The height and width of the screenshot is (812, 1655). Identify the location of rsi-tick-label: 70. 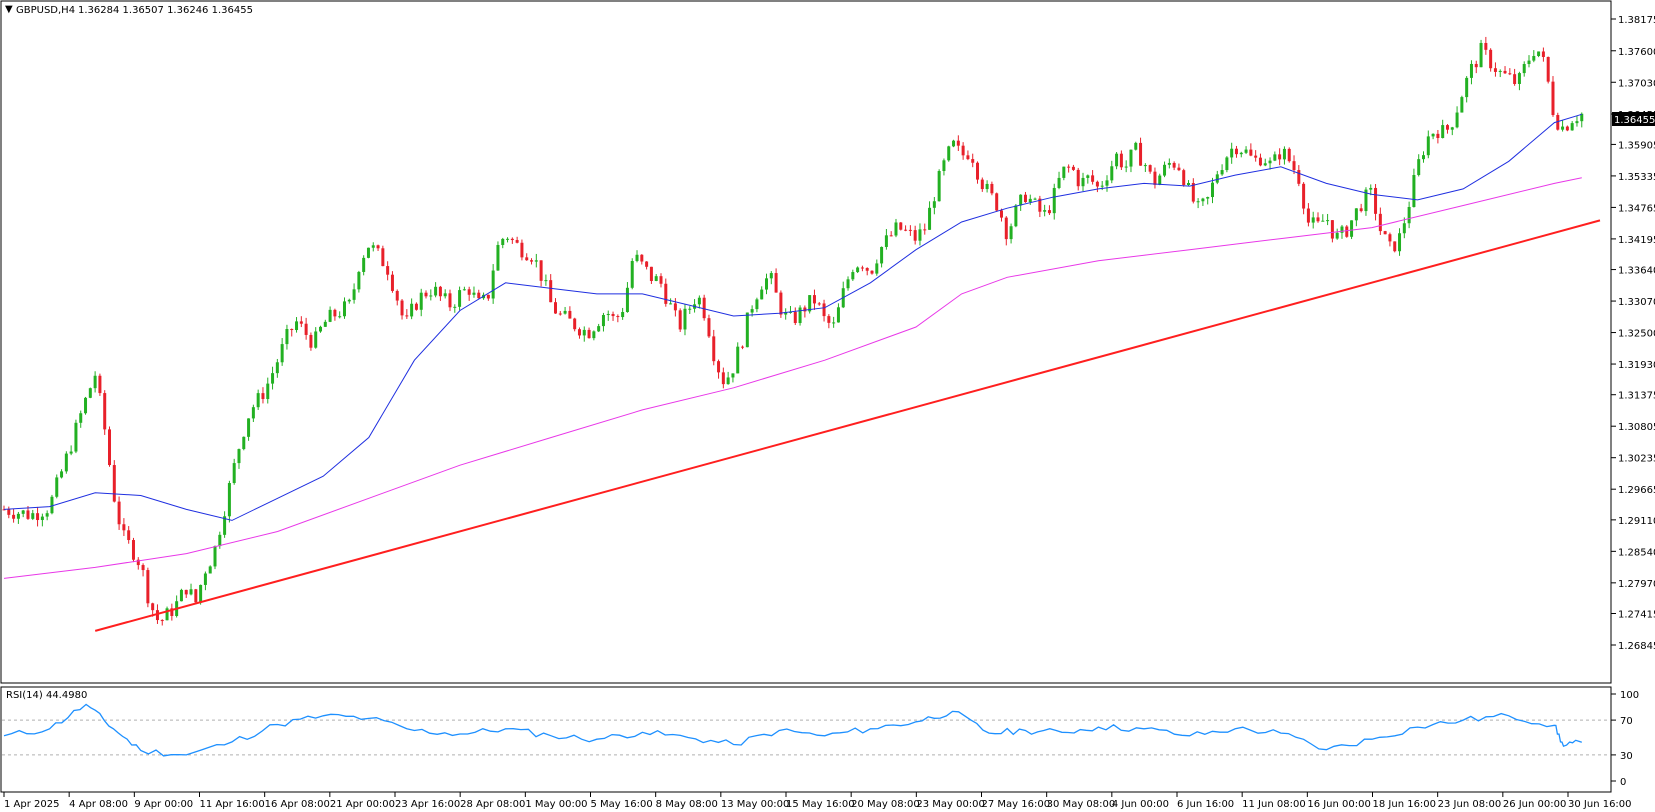
(1626, 721).